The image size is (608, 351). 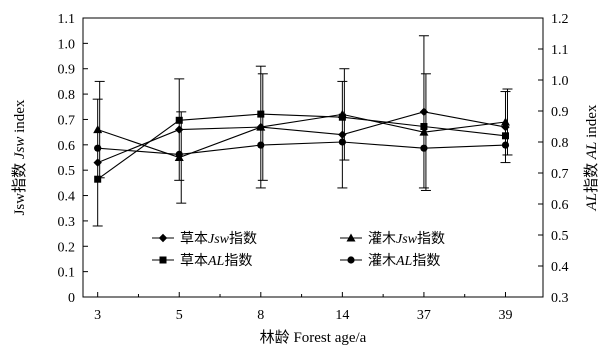 What do you see at coordinates (179, 315) in the screenshot?
I see `x-tick-label: 5` at bounding box center [179, 315].